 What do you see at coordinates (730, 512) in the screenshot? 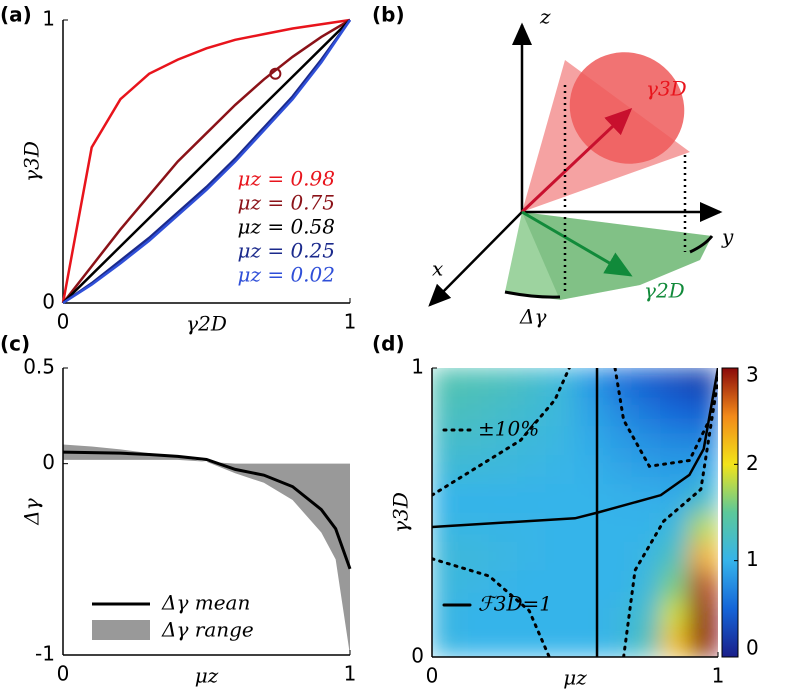
I see `colorbar` at bounding box center [730, 512].